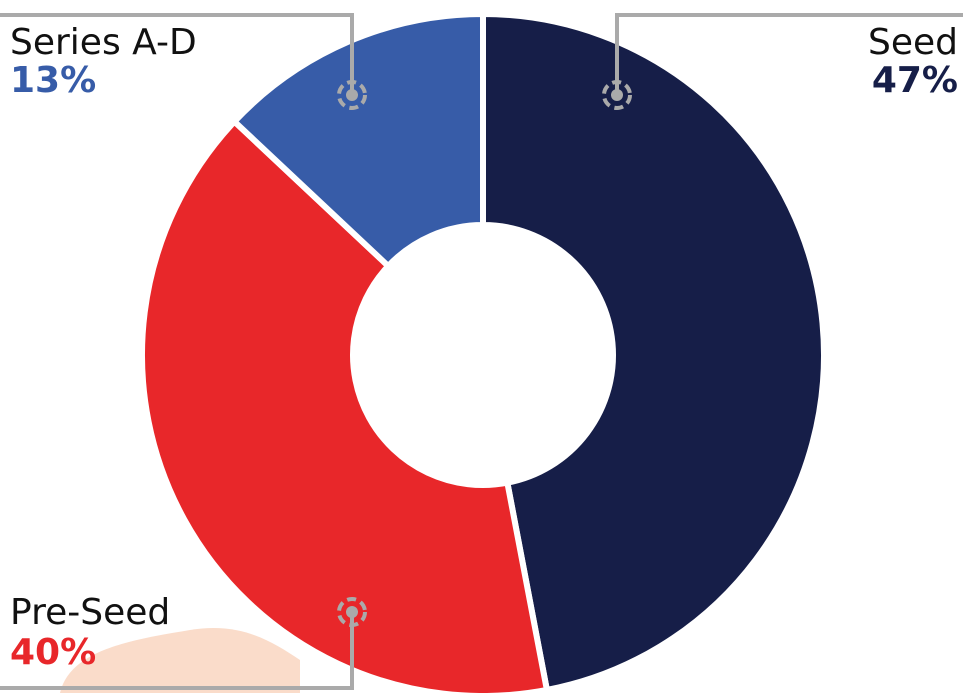 Image resolution: width=963 pixels, height=693 pixels. Describe the element at coordinates (180, 660) in the screenshot. I see `background-blob` at that location.